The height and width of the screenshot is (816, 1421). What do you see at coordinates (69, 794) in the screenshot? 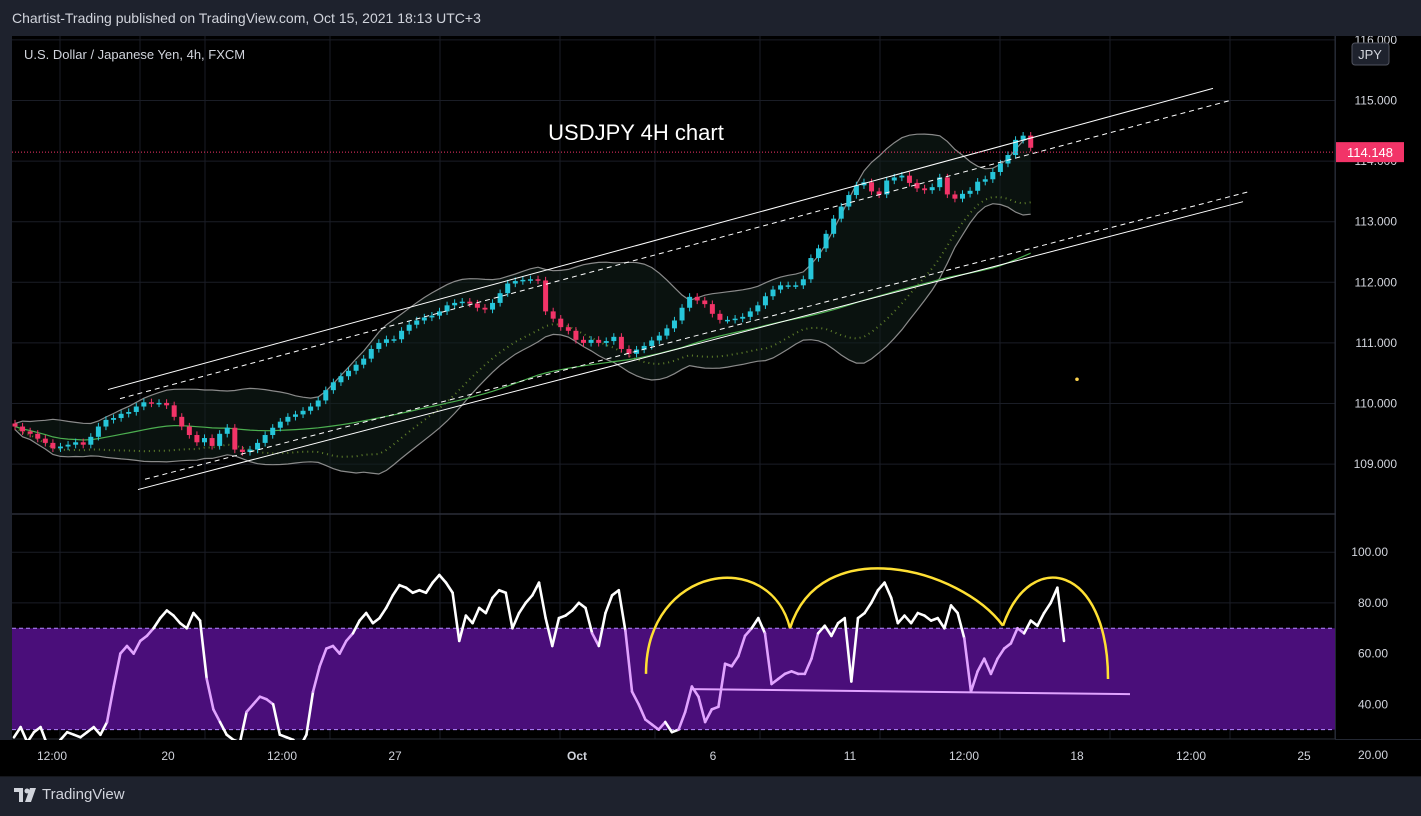
I see `tradingview-logo: TradingView` at bounding box center [69, 794].